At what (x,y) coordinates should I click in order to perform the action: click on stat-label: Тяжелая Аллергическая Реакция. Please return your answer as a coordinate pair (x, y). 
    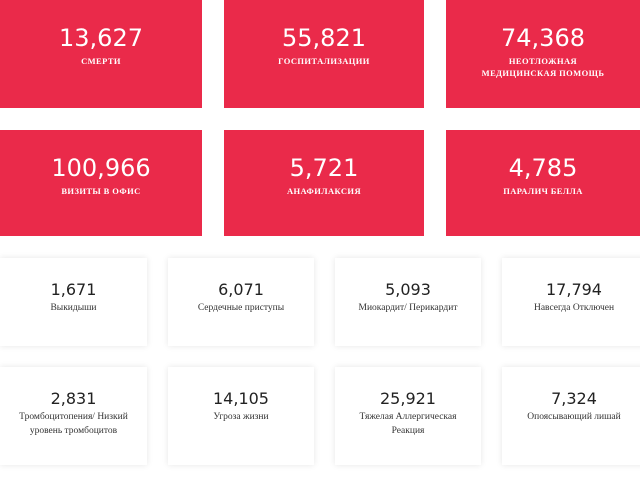
    Looking at the image, I should click on (408, 424).